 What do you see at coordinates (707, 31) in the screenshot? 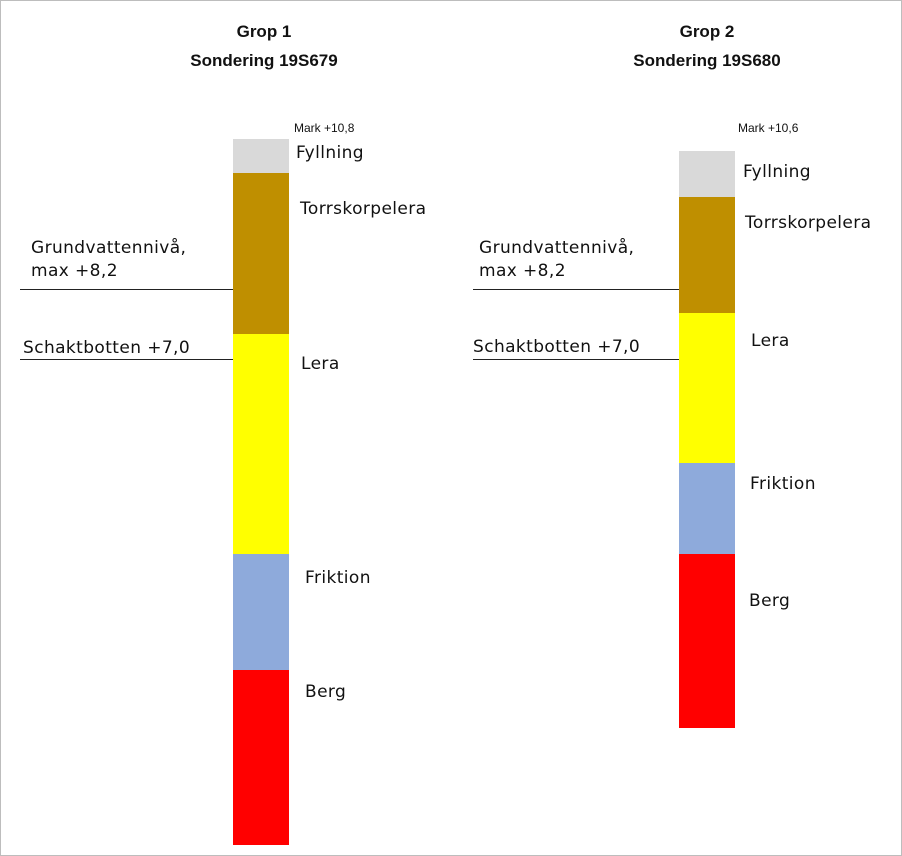
I see `column-2-title-line1: Grop 2` at bounding box center [707, 31].